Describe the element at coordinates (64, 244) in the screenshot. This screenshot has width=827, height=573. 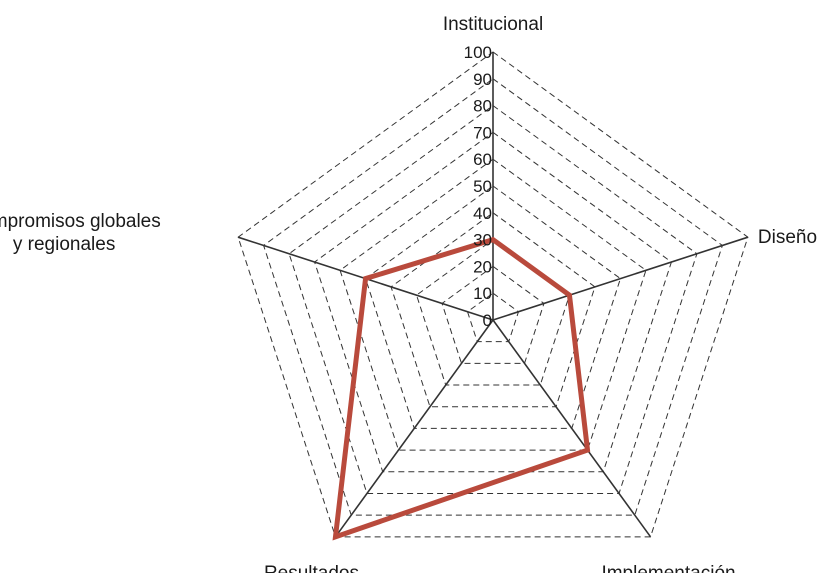
I see `axis-label-4-line-1: y regionales` at that location.